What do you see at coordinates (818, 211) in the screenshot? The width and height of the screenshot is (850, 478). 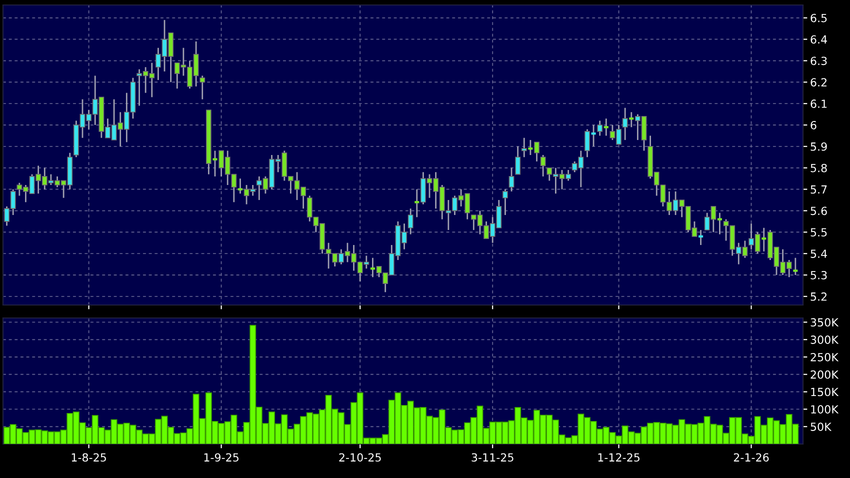 I see `y-tick-label: 5.6` at bounding box center [818, 211].